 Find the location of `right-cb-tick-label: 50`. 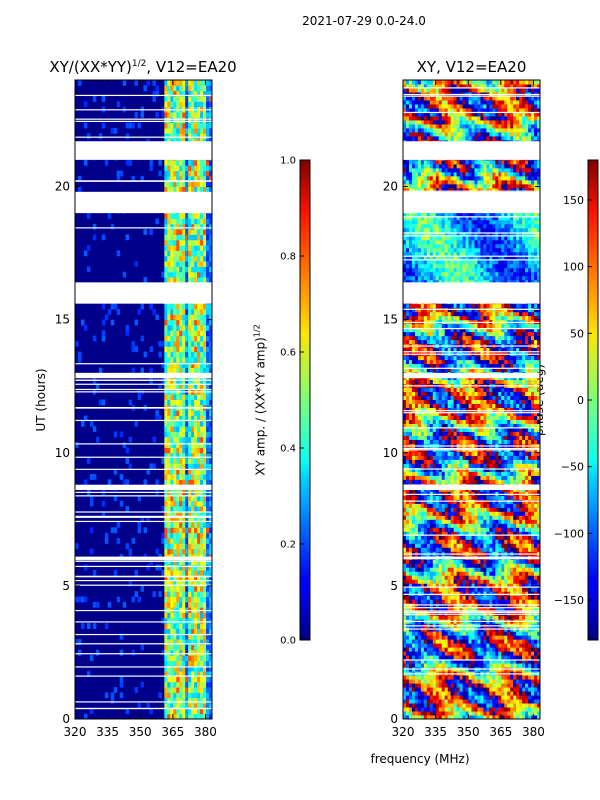

right-cb-tick-label: 50 is located at coordinates (577, 333).